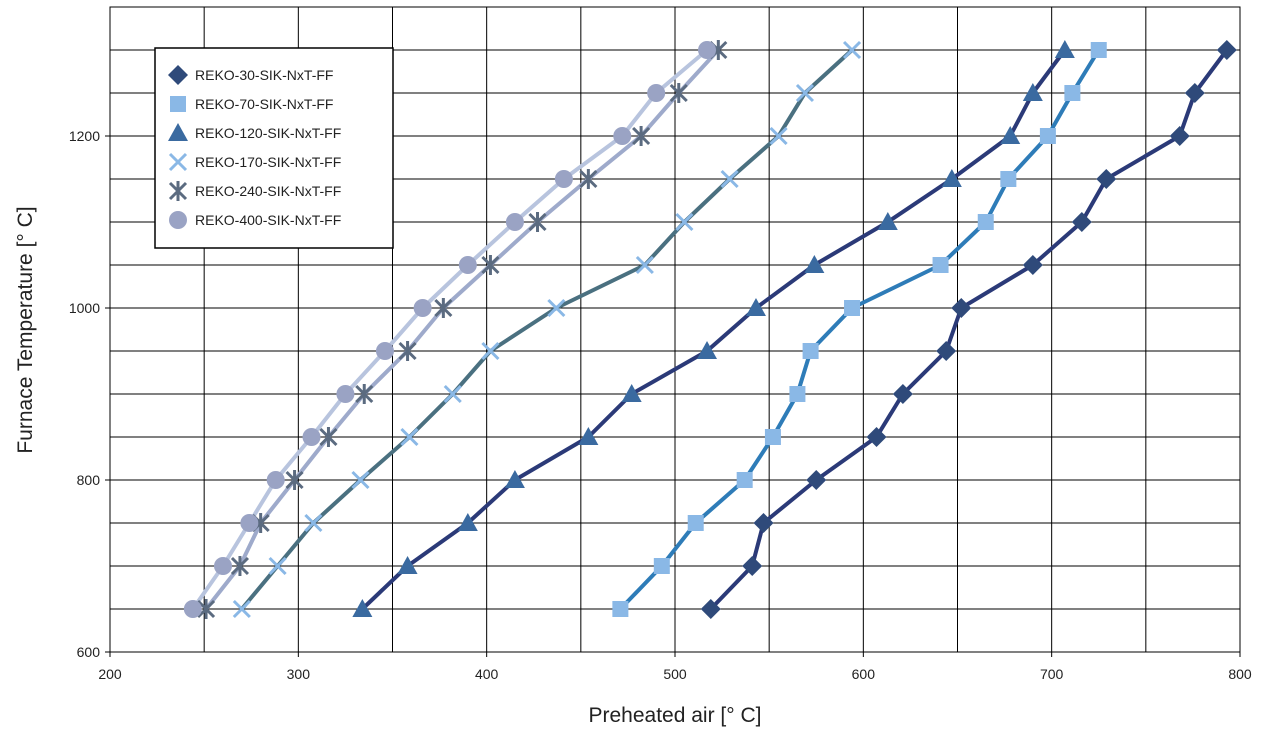 The height and width of the screenshot is (738, 1270). What do you see at coordinates (268, 162) in the screenshot?
I see `legend-label: REKO-170-SIK-NxT-FF` at bounding box center [268, 162].